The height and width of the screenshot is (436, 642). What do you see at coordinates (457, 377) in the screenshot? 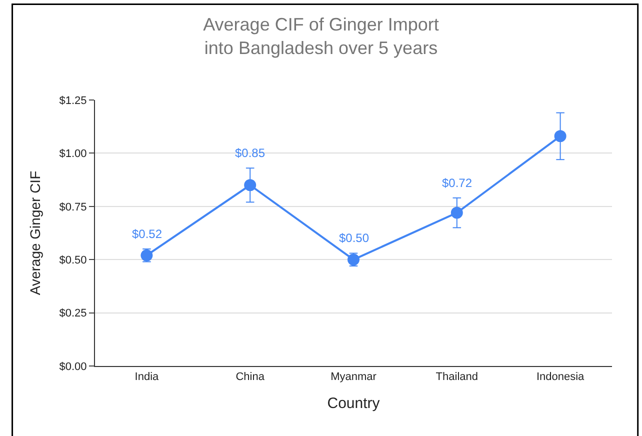
I see `x-tick-label: Thailand` at bounding box center [457, 377].